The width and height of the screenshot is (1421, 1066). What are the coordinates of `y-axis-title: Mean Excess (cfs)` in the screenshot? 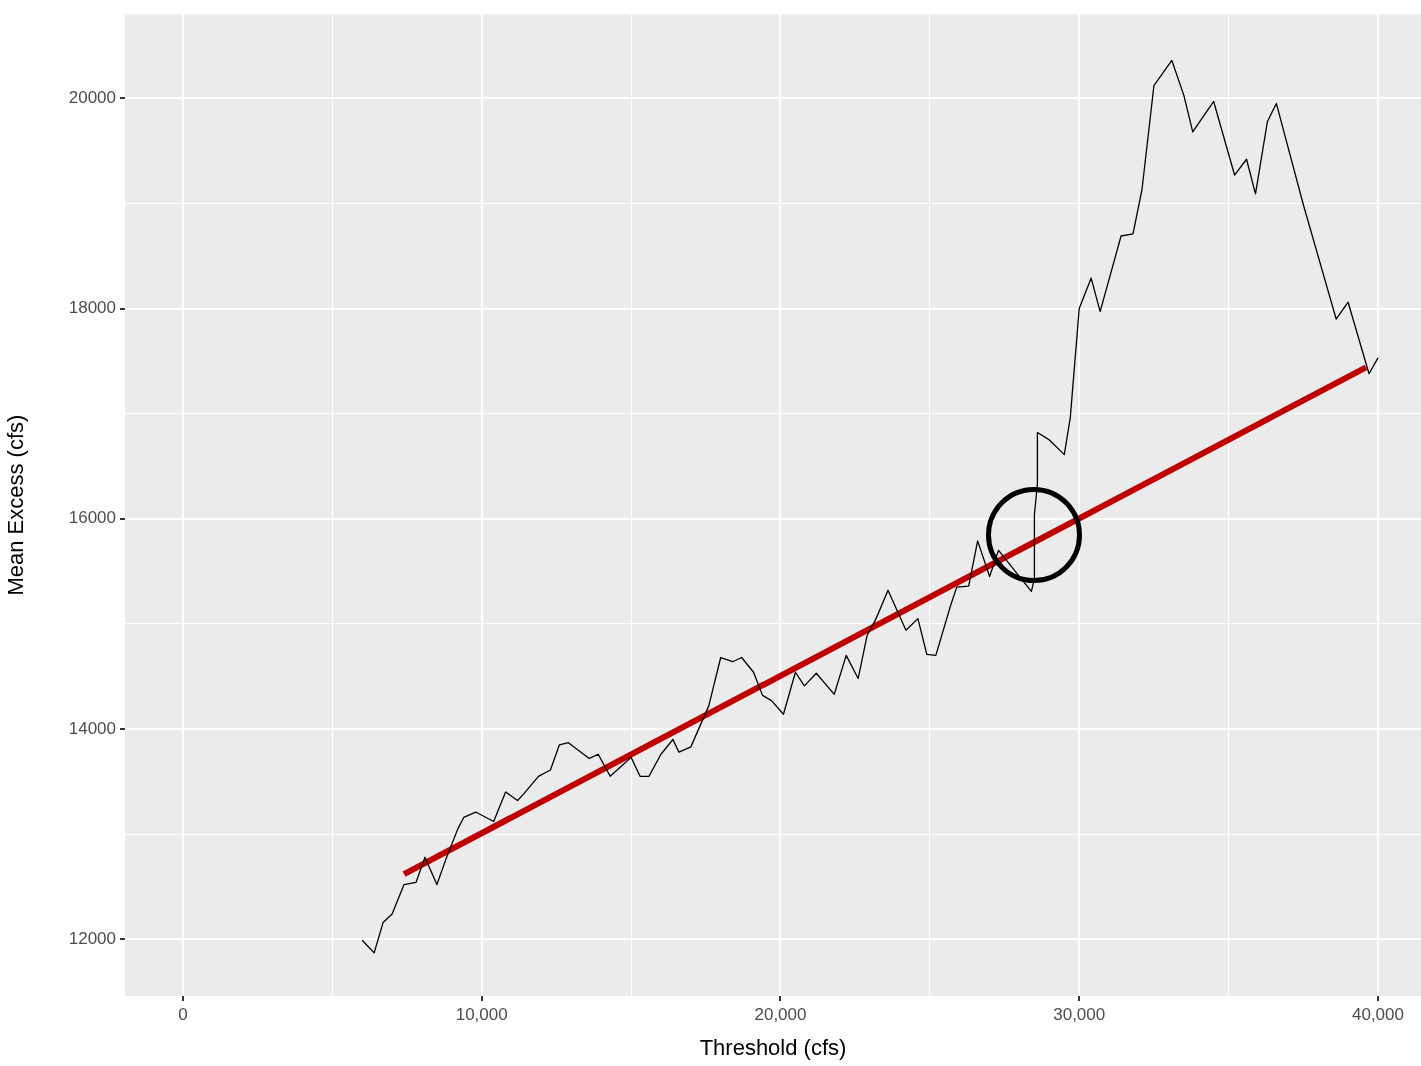 It's located at (16, 505).